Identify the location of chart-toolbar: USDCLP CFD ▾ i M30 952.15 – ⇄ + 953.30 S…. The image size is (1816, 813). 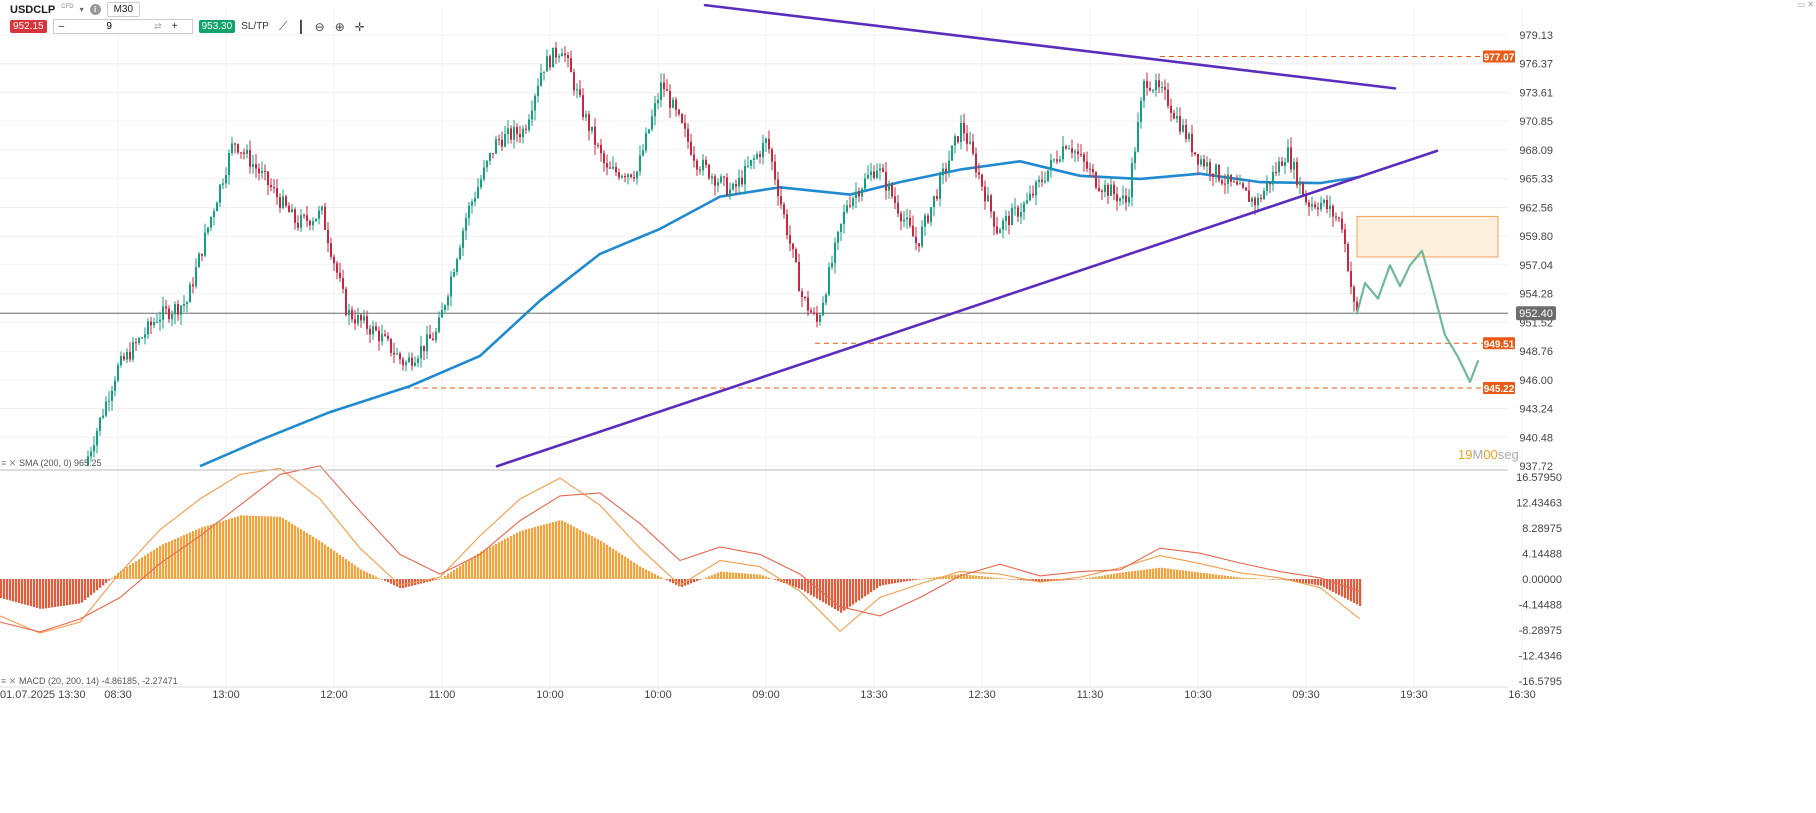
(210, 20).